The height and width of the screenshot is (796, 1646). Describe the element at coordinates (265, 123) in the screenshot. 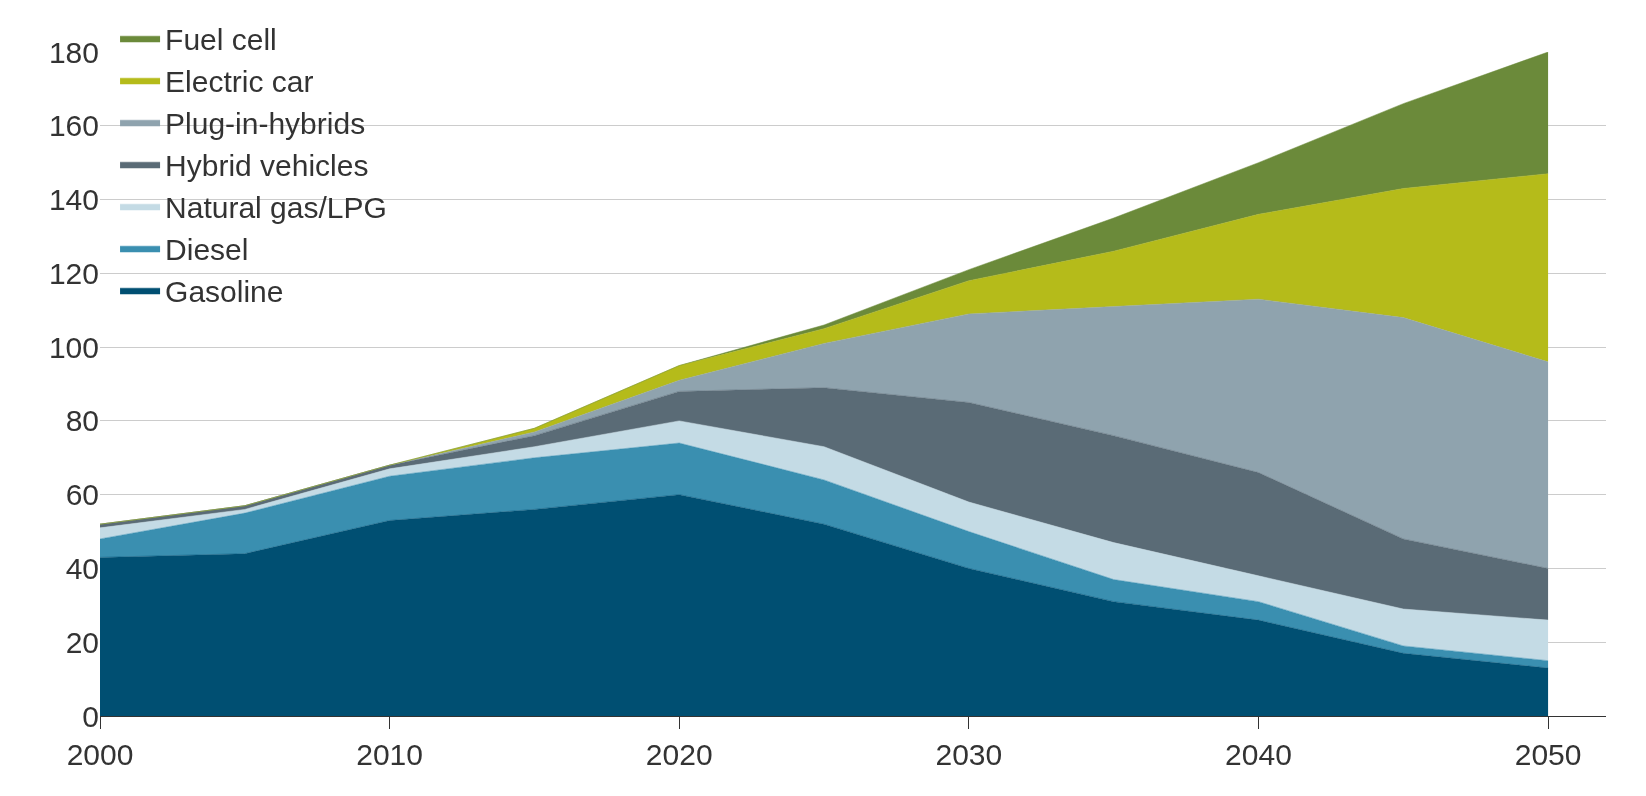

I see `legend-label: Plug-in-hybrids` at that location.